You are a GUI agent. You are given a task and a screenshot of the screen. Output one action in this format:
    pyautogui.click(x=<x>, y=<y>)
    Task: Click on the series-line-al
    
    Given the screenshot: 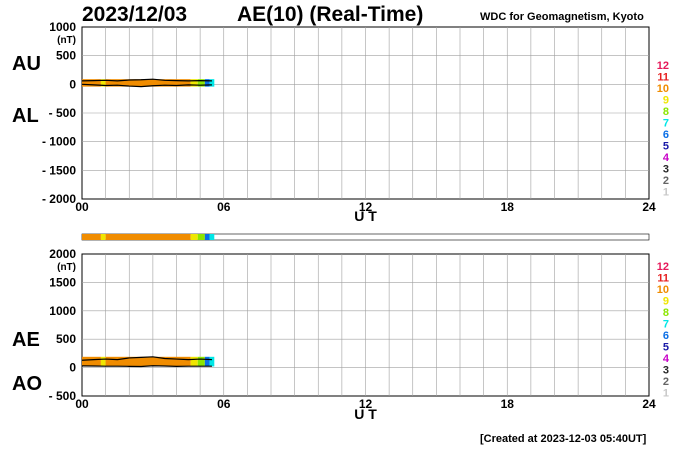 What is the action you would take?
    pyautogui.click(x=146, y=85)
    